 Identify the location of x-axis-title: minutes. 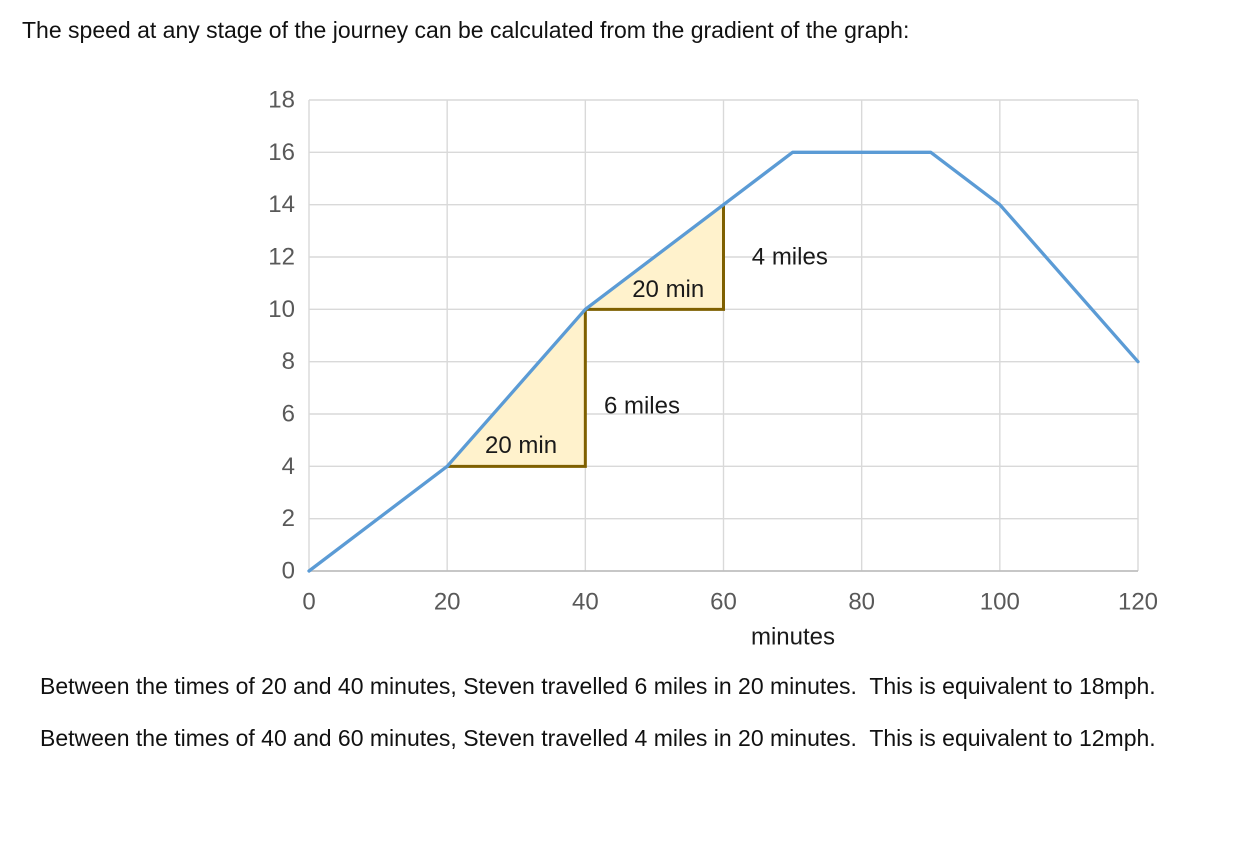
(793, 637).